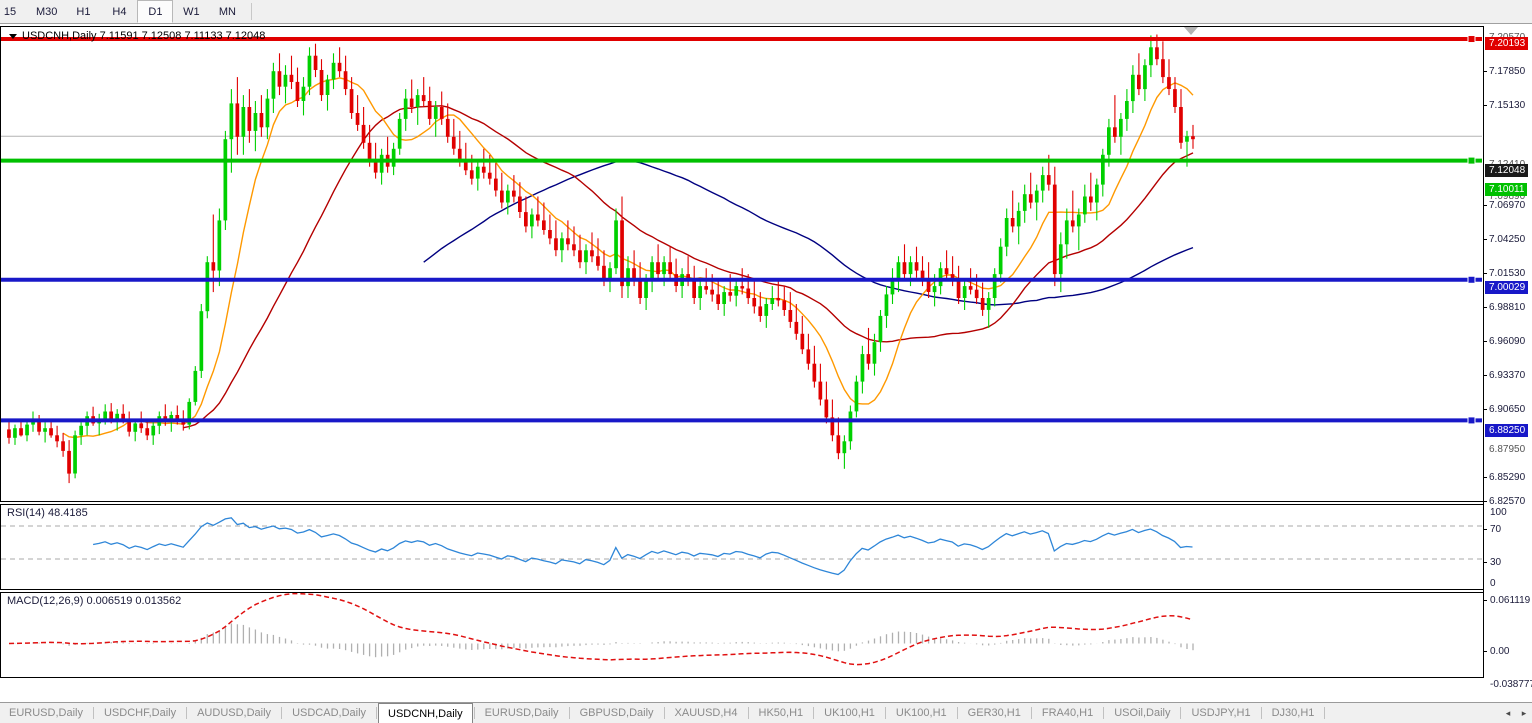  What do you see at coordinates (1508, 240) in the screenshot?
I see `price-tick: 7.04250` at bounding box center [1508, 240].